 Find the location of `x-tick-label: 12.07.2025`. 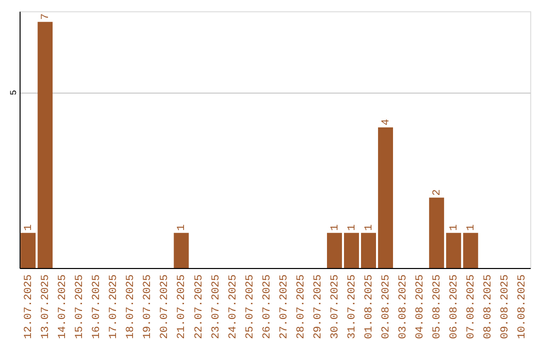

x-tick-label: 12.07.2025 is located at coordinates (29, 307).